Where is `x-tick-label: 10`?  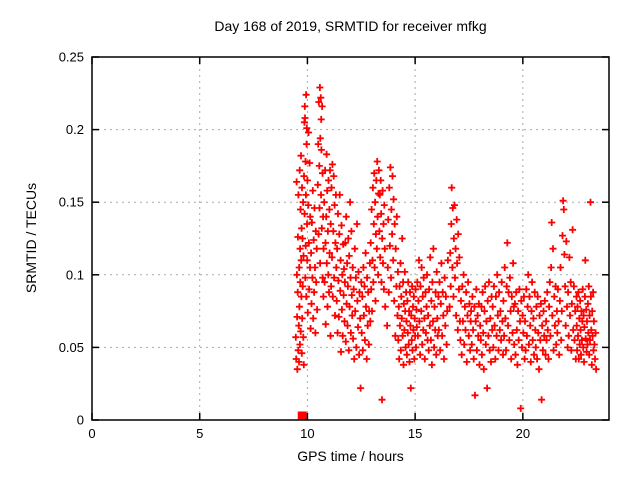
x-tick-label: 10 is located at coordinates (307, 433).